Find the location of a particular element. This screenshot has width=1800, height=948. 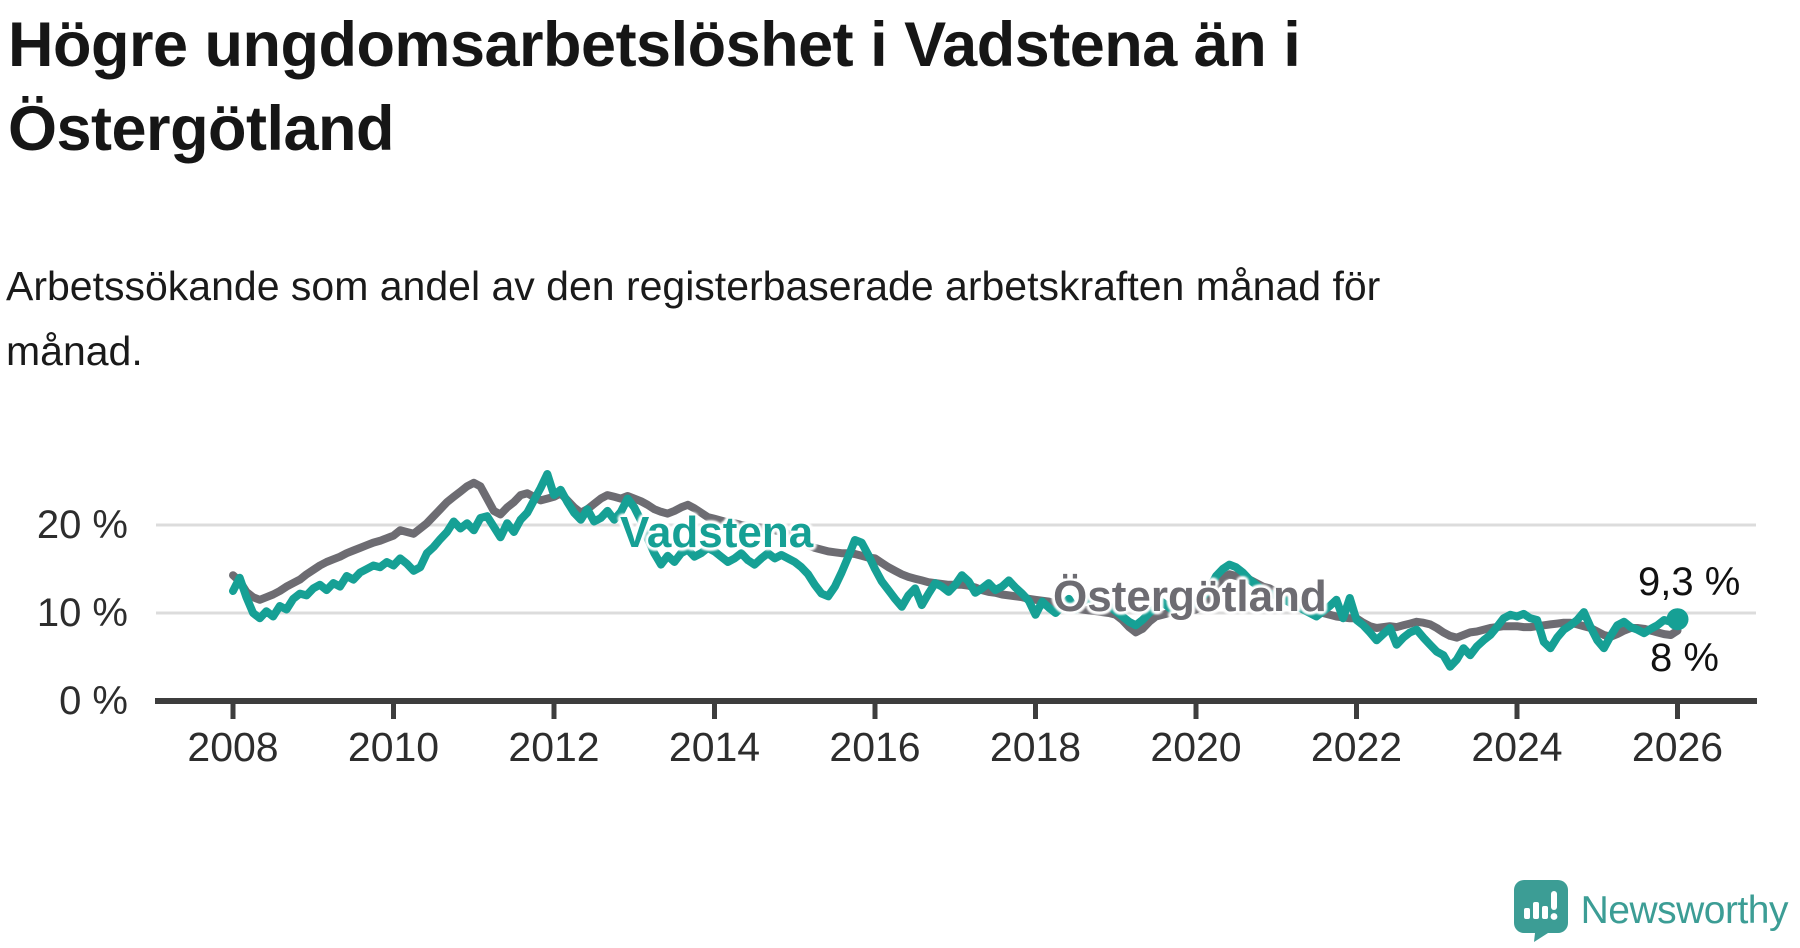

x-tick-label-2020: 2020 is located at coordinates (1196, 747).